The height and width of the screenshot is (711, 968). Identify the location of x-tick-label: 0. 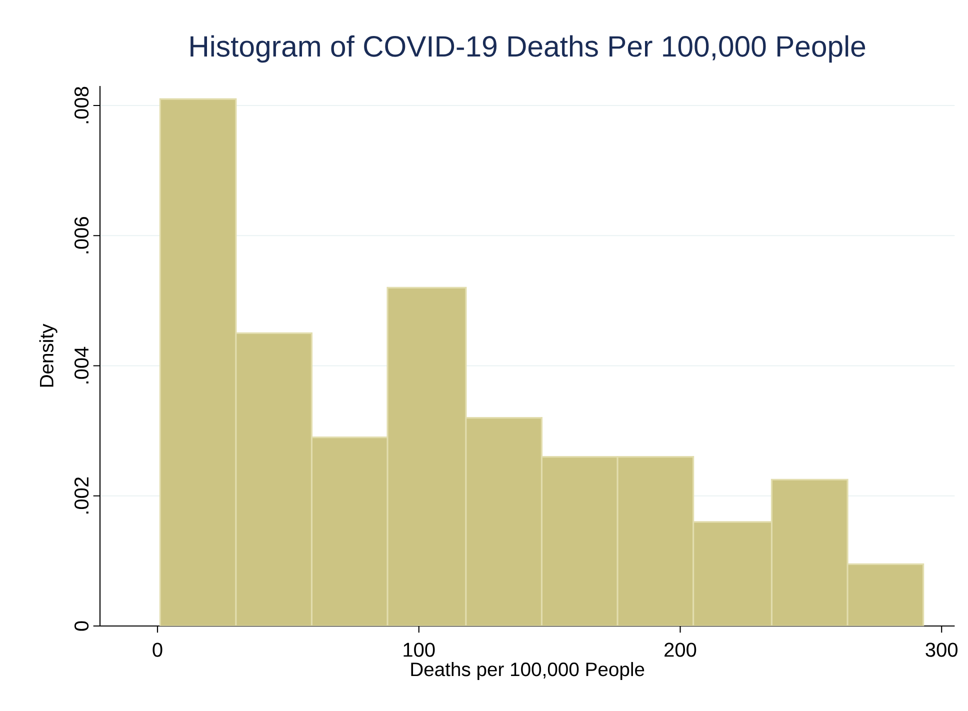
(157, 649).